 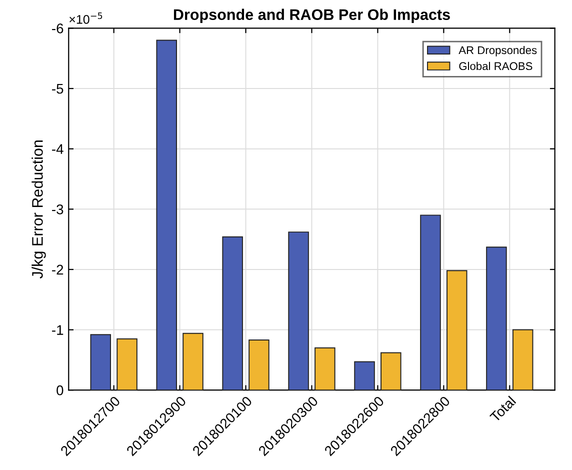 I want to click on y-axis-title: J/kg Error Reduction, so click(x=39, y=209).